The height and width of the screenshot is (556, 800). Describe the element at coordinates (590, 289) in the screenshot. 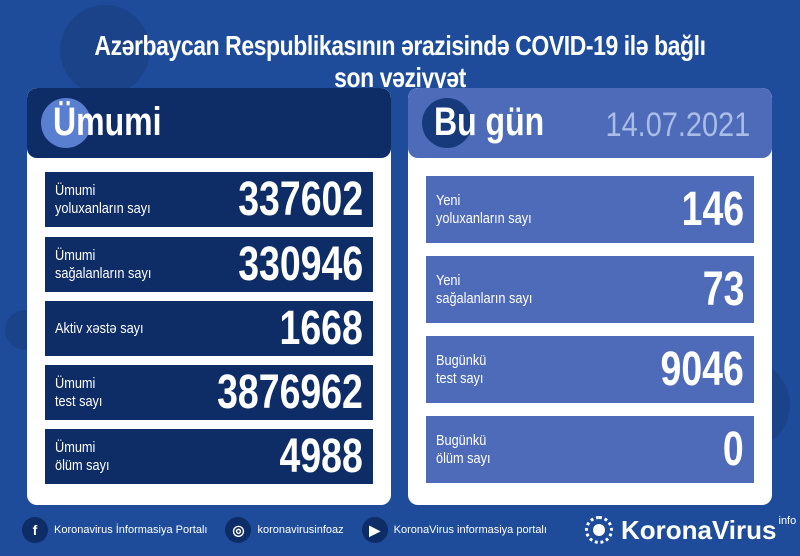

I see `stat-row: Yeni sağalanların sayı 73` at that location.